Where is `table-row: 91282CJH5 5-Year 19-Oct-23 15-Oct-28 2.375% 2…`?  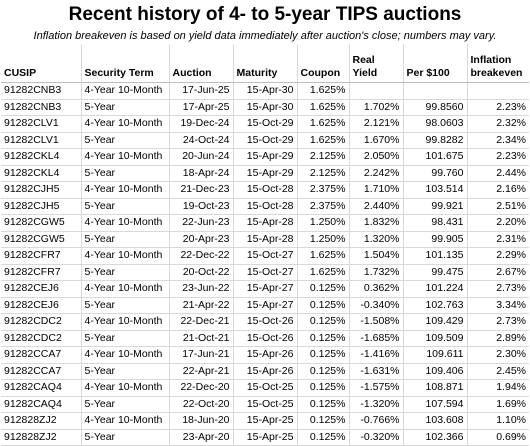
table-row: 91282CJH5 5-Year 19-Oct-23 15-Oct-28 2.375% 2… is located at coordinates (265, 206).